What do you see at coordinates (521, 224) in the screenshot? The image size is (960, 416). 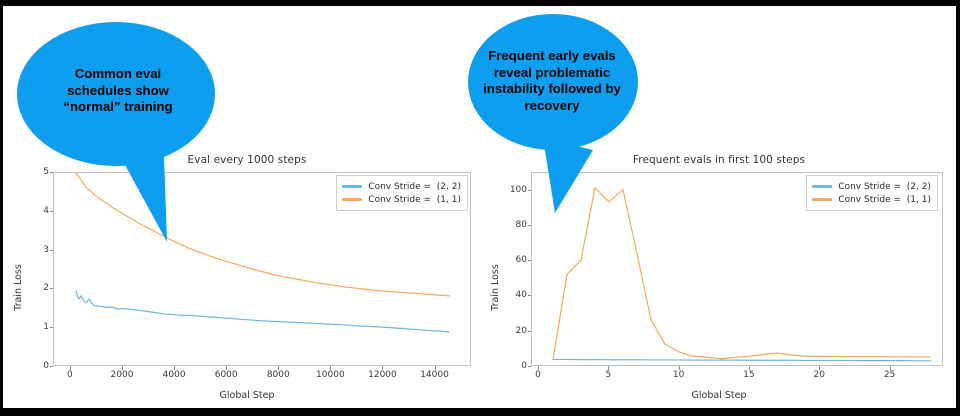 I see `y-tick-label: 80` at bounding box center [521, 224].